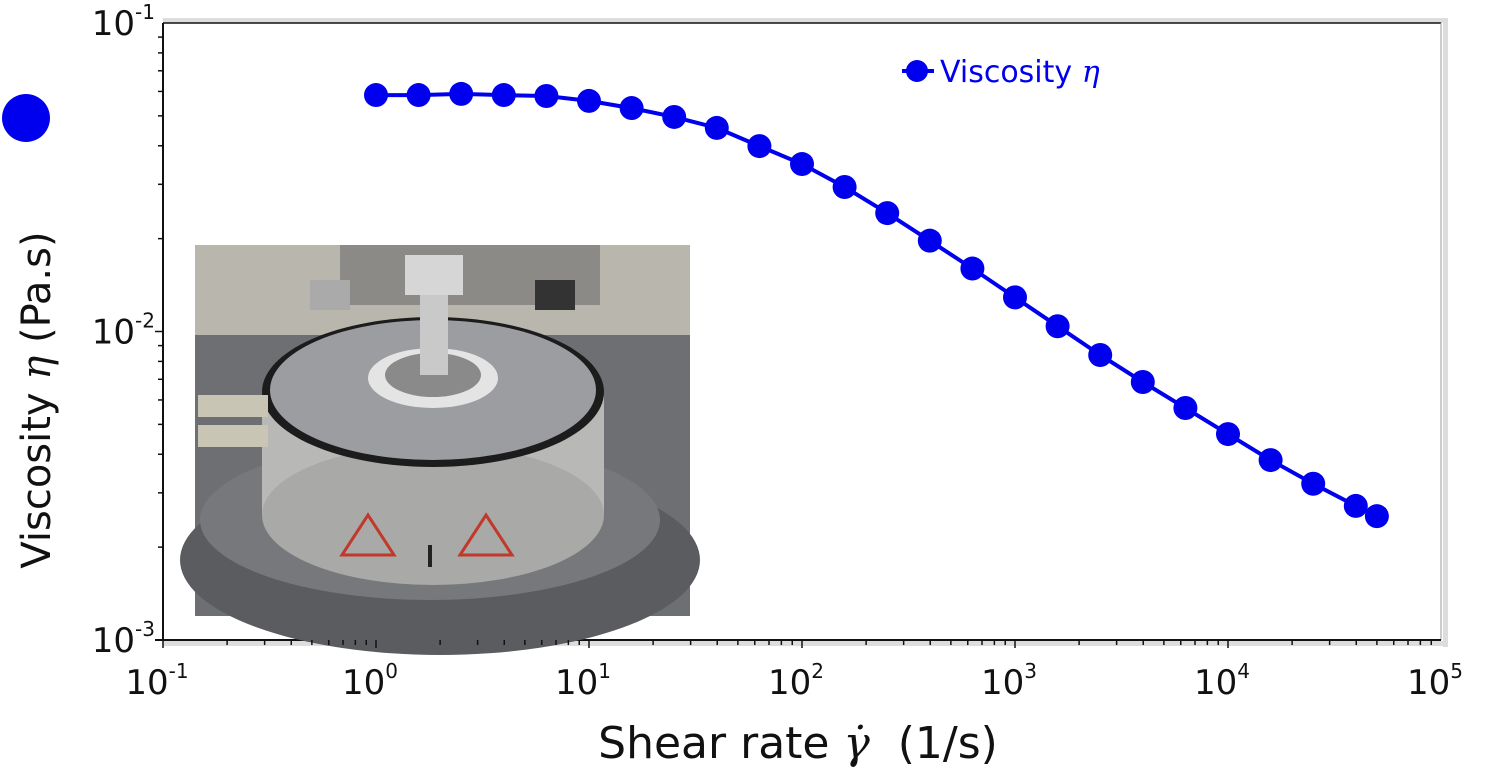  Describe the element at coordinates (1222, 681) in the screenshot. I see `x-tick-label: 10⁴` at that location.